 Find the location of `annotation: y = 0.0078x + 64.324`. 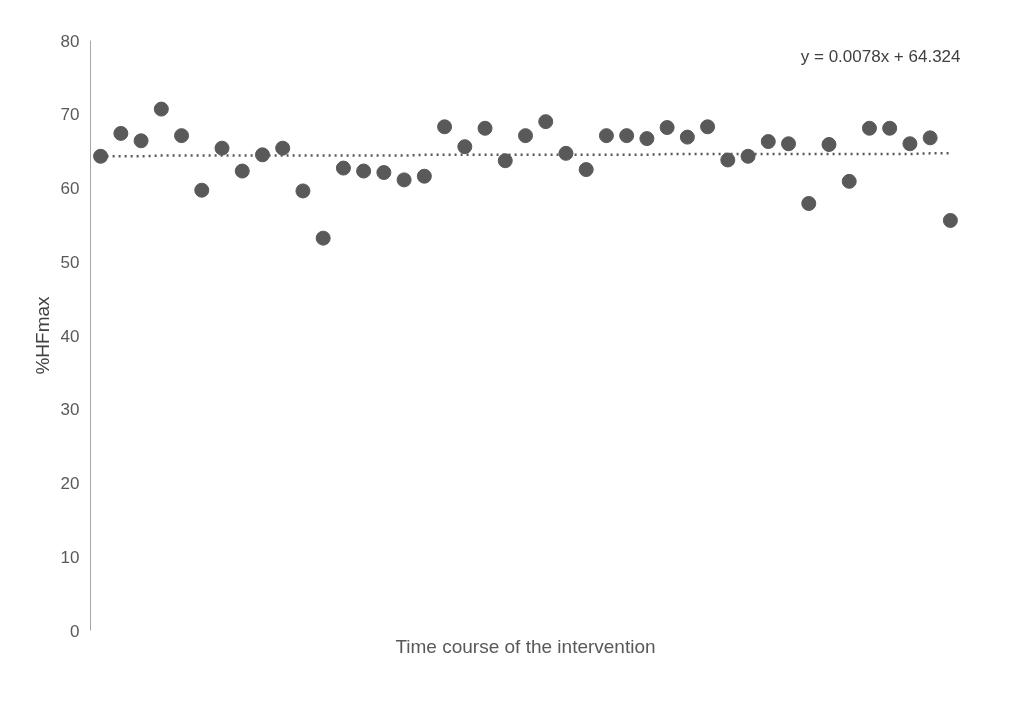

annotation: y = 0.0078x + 64.324 is located at coordinates (880, 56).